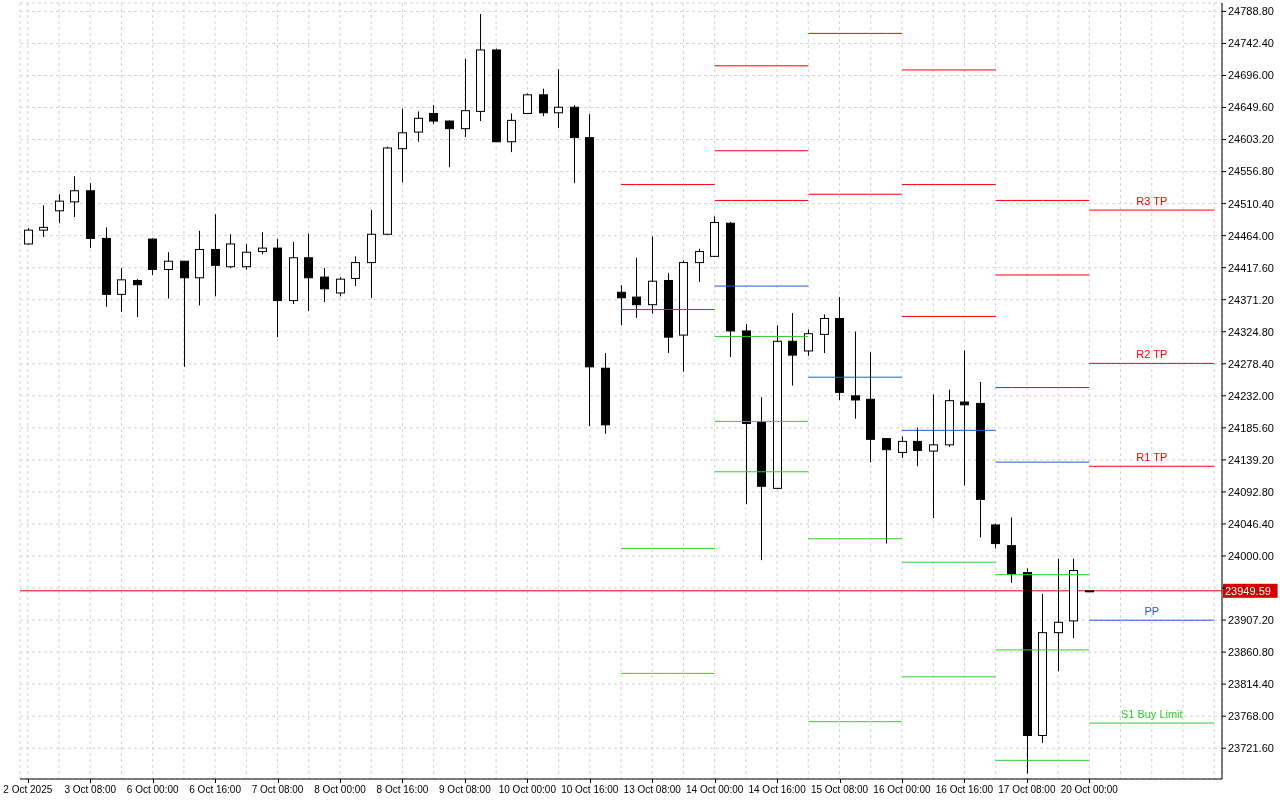 The image size is (1280, 800). I want to click on series-label: S1 Buy Limit, so click(1151, 714).